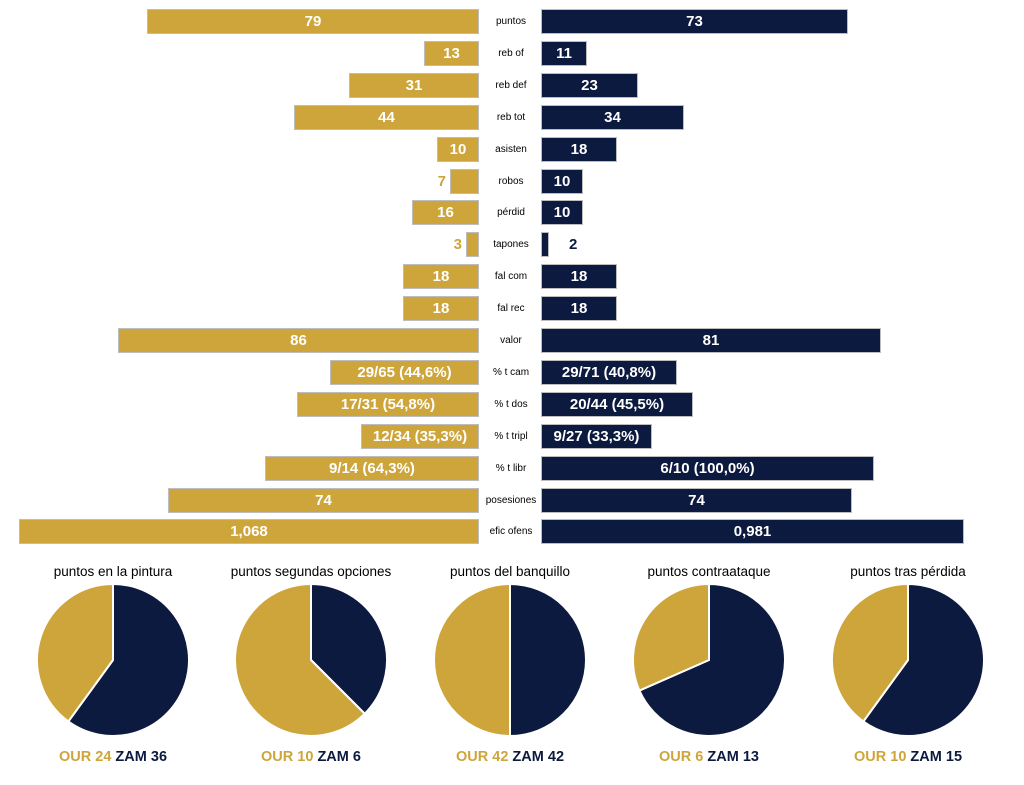 This screenshot has height=785, width=1024. Describe the element at coordinates (752, 531) in the screenshot. I see `zam-bar: 0,981` at that location.